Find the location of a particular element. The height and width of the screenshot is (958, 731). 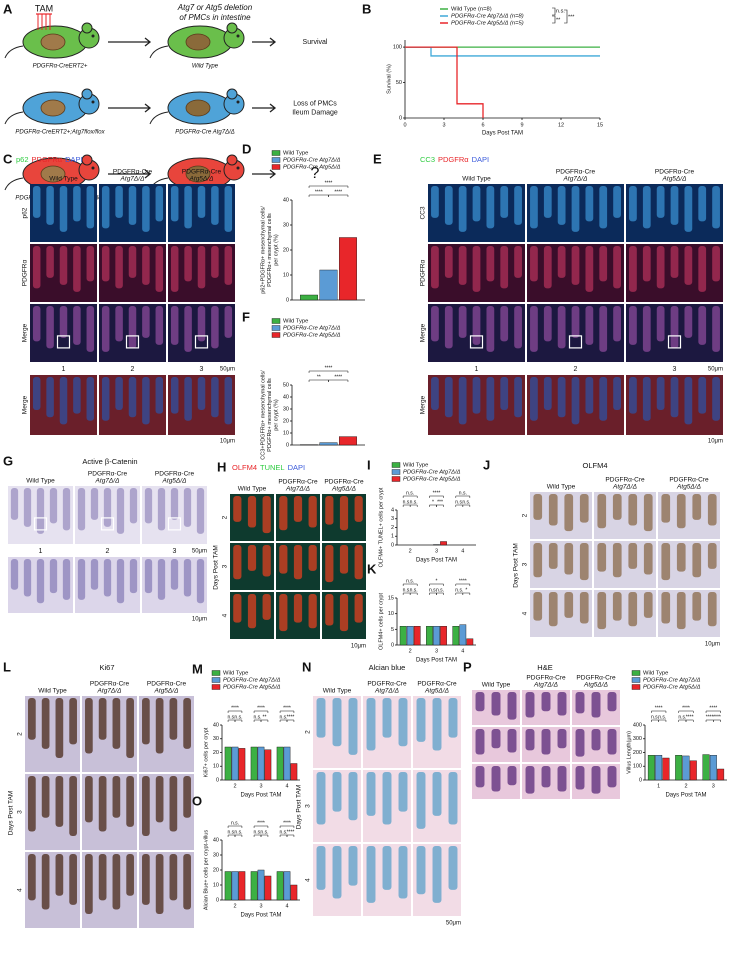

y-axis-label: per crypt (%) is located at coordinates (276, 250).